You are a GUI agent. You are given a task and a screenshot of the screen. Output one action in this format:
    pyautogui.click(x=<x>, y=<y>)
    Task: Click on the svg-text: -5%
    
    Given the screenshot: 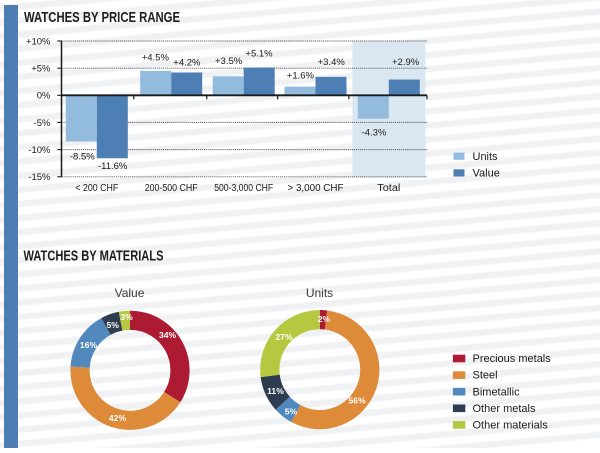 What is the action you would take?
    pyautogui.click(x=42, y=123)
    